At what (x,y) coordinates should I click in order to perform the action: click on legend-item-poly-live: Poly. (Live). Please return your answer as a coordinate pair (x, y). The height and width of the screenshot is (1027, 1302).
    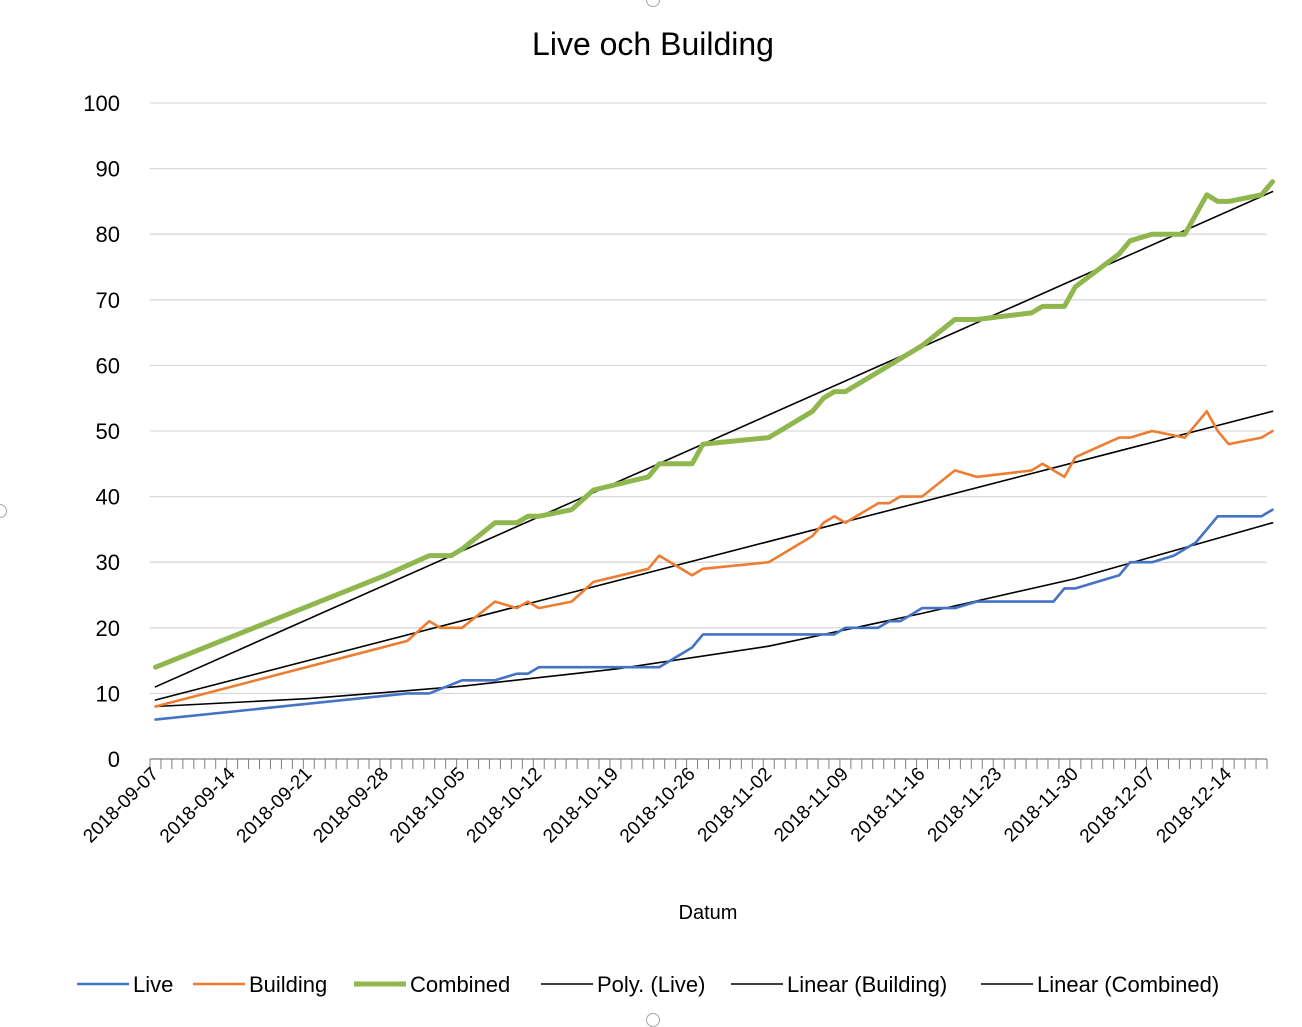
    Looking at the image, I should click on (623, 984).